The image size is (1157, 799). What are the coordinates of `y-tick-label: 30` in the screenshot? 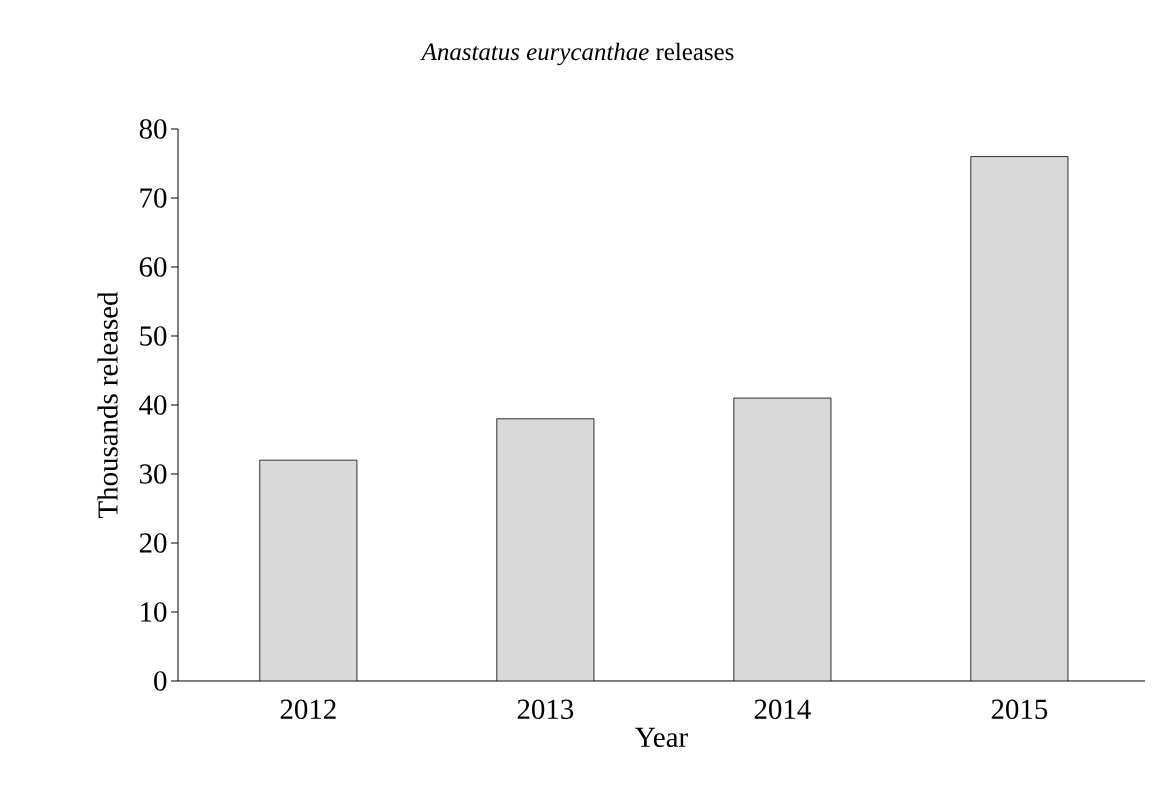 It's located at (153, 474).